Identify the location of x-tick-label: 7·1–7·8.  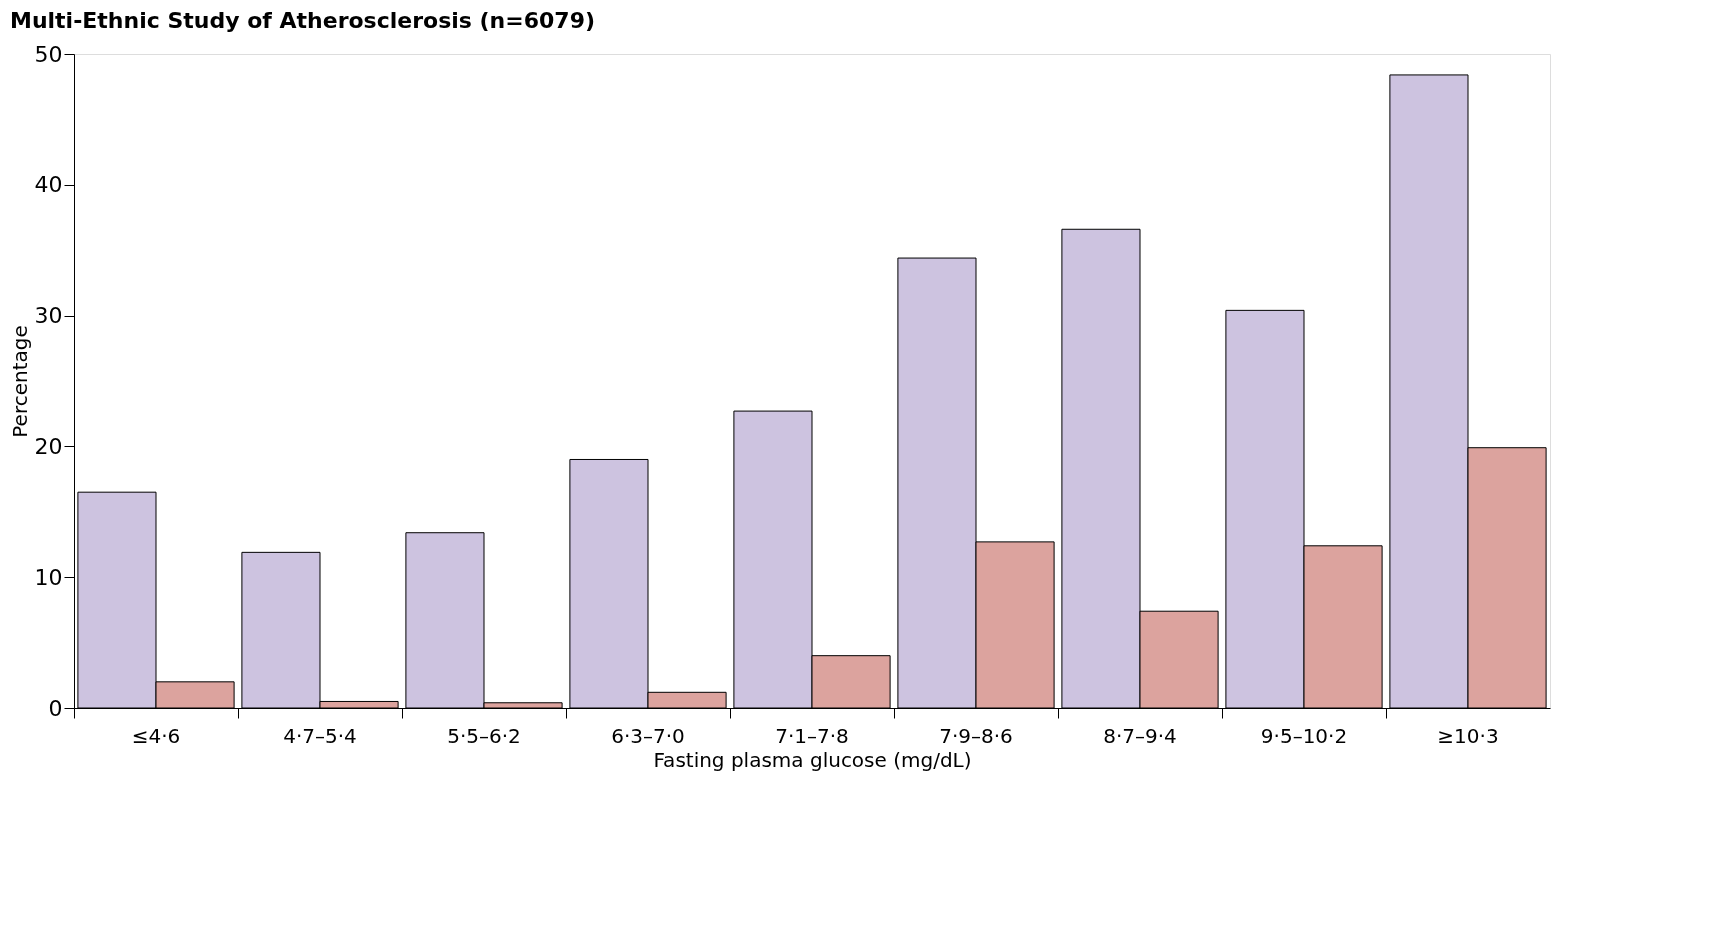
(812, 735).